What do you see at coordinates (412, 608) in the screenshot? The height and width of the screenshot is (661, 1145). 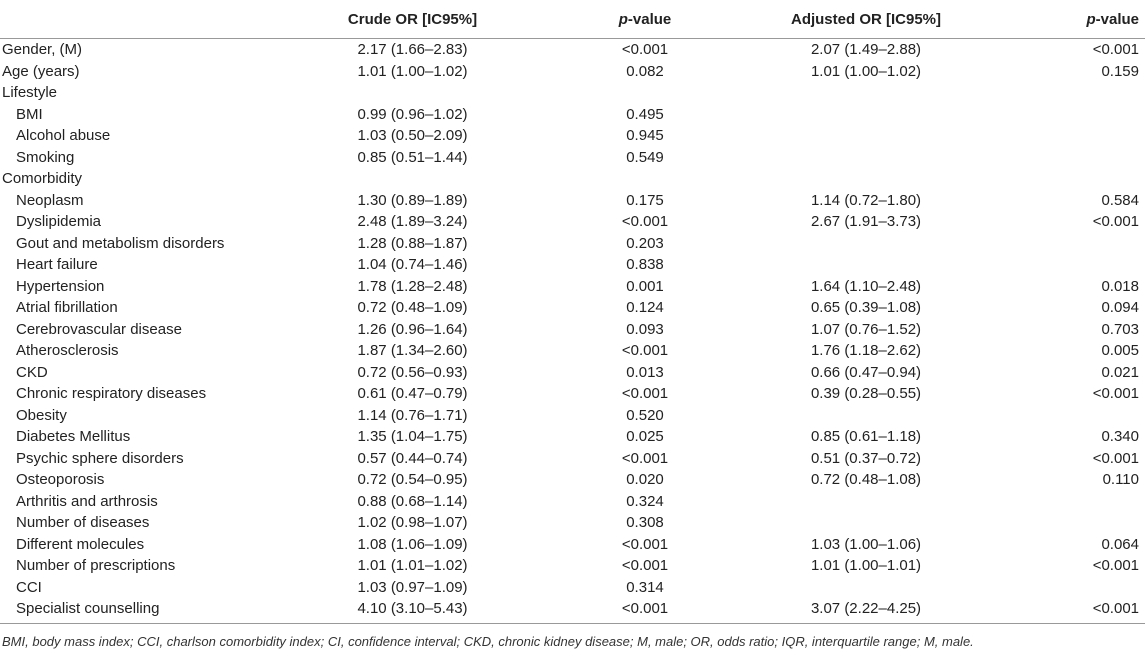 I see `cell: 4.10 (3.10–5.43)` at bounding box center [412, 608].